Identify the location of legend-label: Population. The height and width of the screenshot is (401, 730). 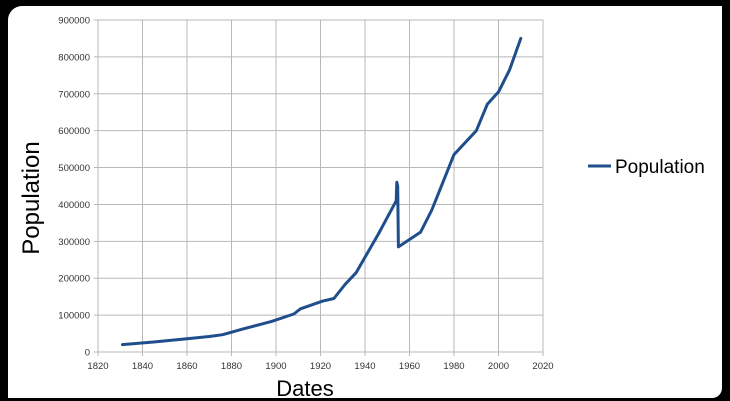
(660, 167).